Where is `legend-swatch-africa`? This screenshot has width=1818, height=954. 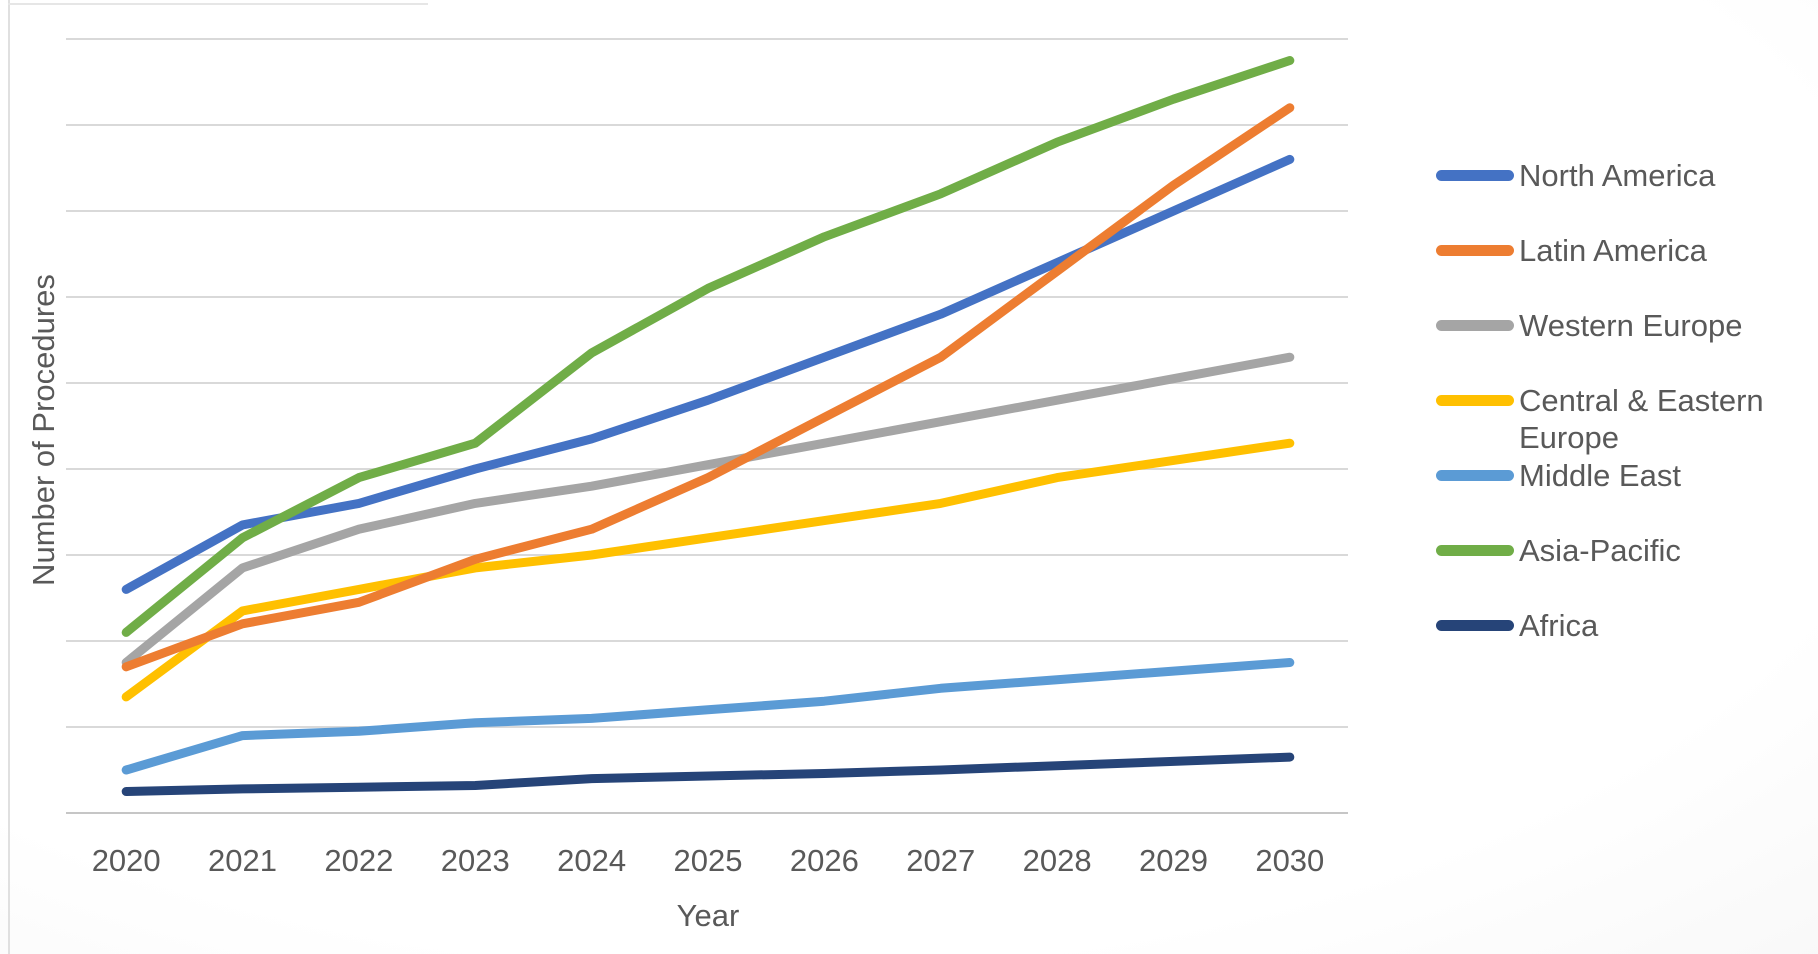
legend-swatch-africa is located at coordinates (1475, 625).